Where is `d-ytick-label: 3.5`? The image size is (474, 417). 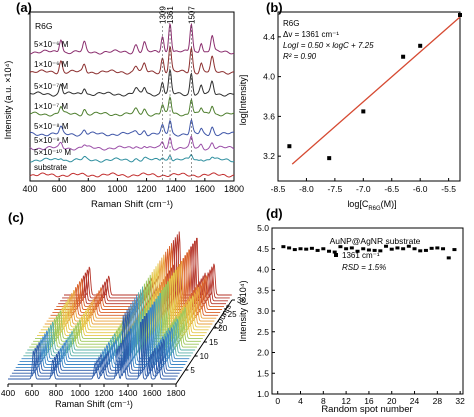 d-ytick-label: 3.5 is located at coordinates (263, 290).